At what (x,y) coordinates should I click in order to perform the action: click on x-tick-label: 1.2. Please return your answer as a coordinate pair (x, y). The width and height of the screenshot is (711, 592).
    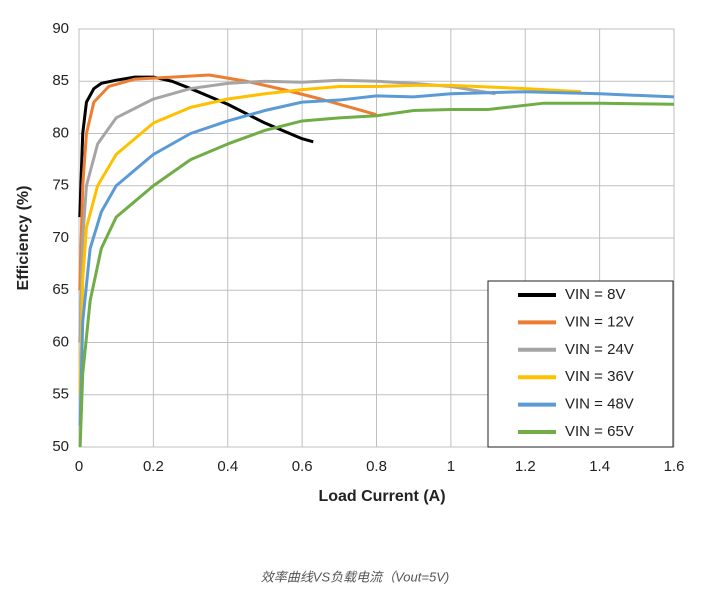
    Looking at the image, I should click on (525, 466).